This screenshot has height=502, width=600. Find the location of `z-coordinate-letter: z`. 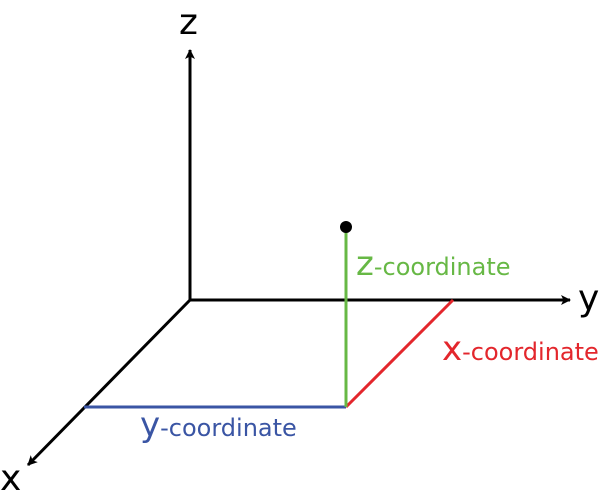

z-coordinate-letter: z is located at coordinates (365, 264).